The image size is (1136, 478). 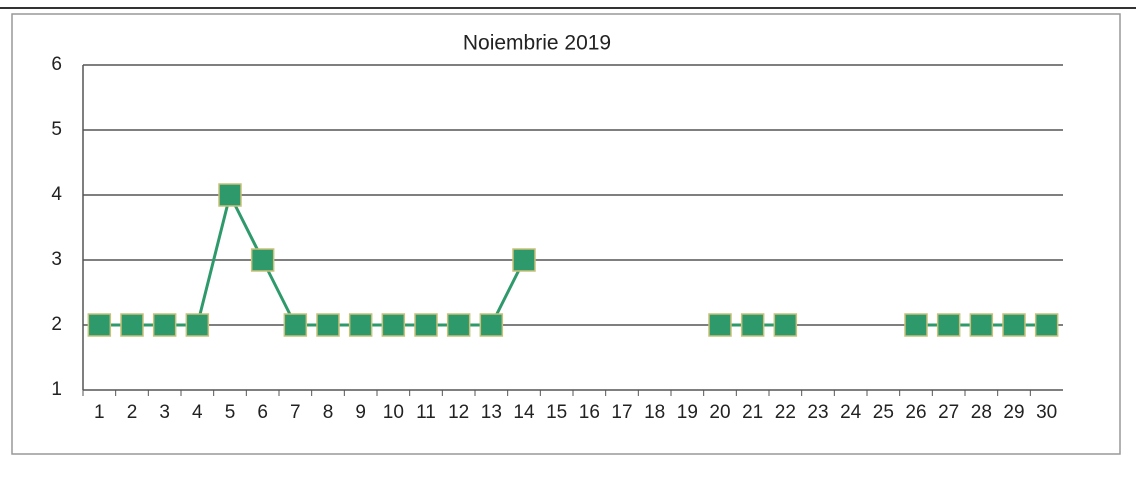 I want to click on y-tick-label: 5, so click(x=56, y=129).